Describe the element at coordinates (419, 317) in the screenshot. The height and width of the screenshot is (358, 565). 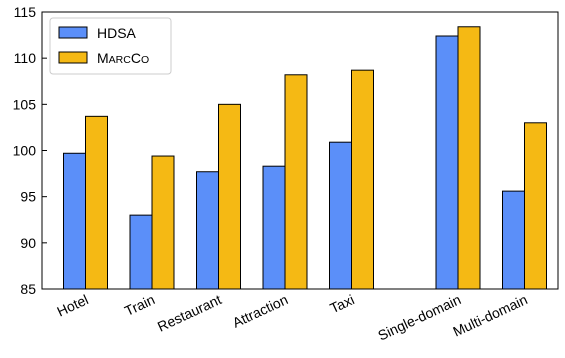
I see `x-tick-label-single-domain: Single-domain` at that location.